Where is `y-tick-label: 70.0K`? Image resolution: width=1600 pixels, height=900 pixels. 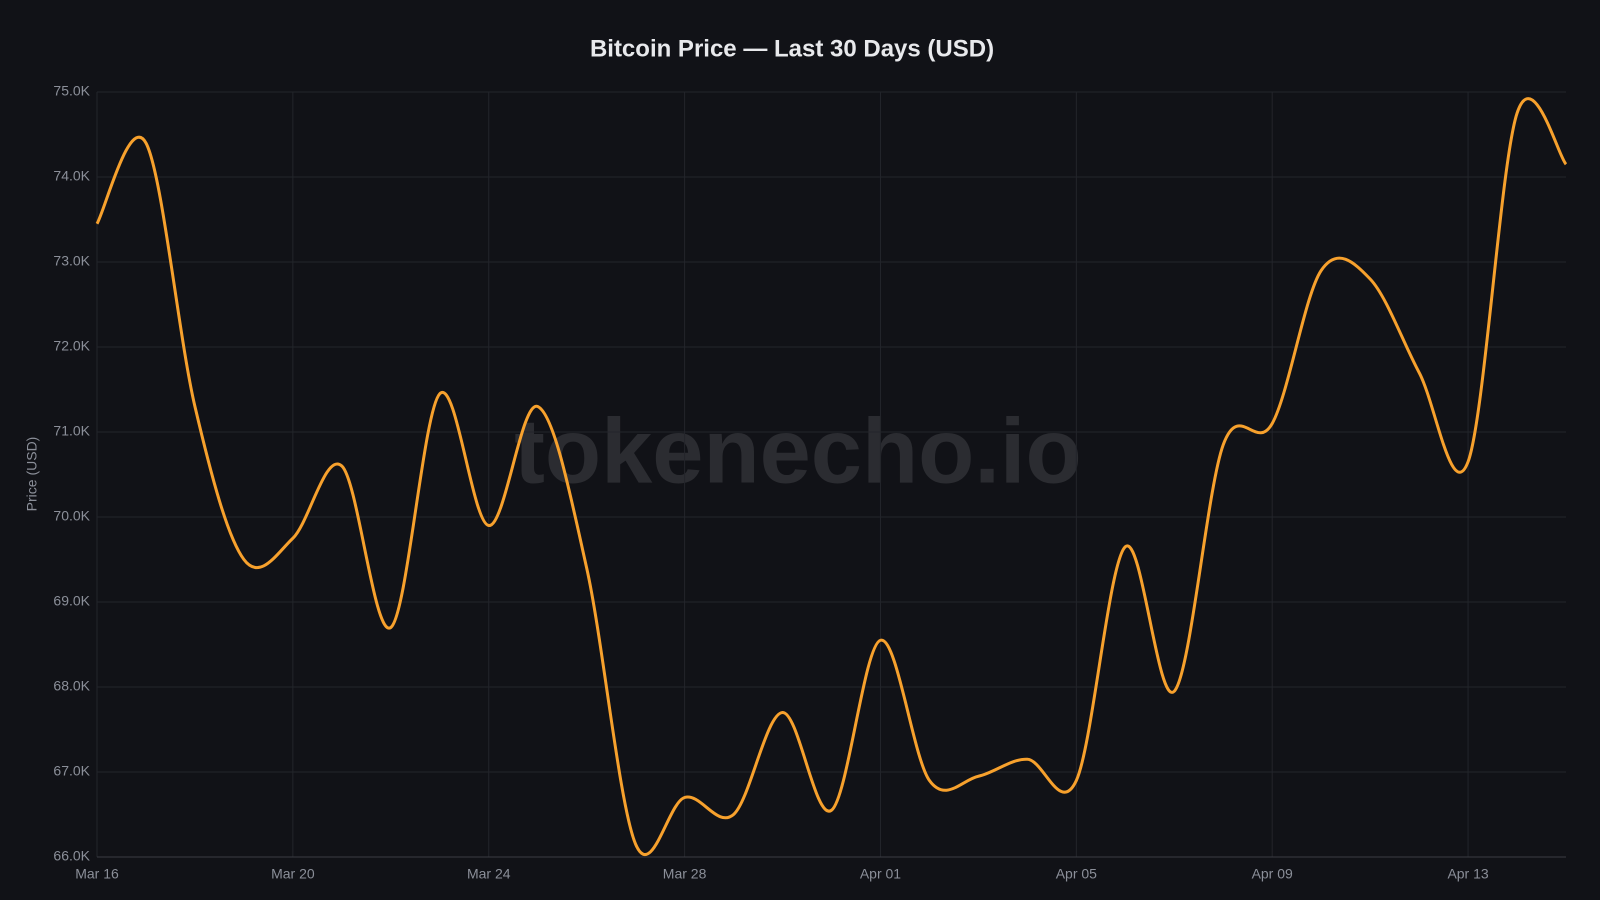 y-tick-label: 70.0K is located at coordinates (71, 516).